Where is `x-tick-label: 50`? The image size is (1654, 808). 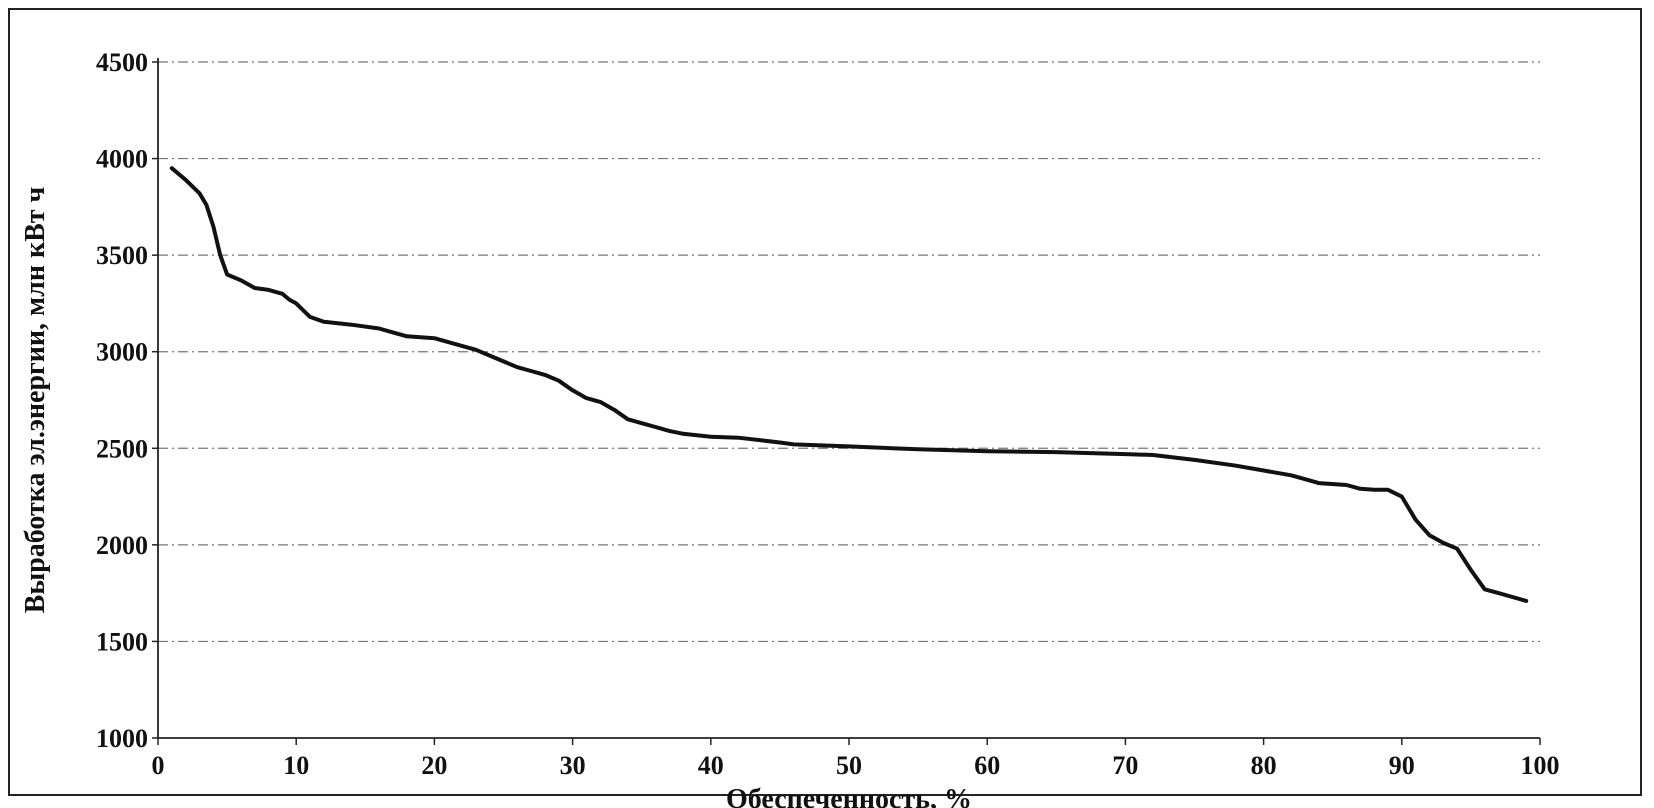 x-tick-label: 50 is located at coordinates (849, 765).